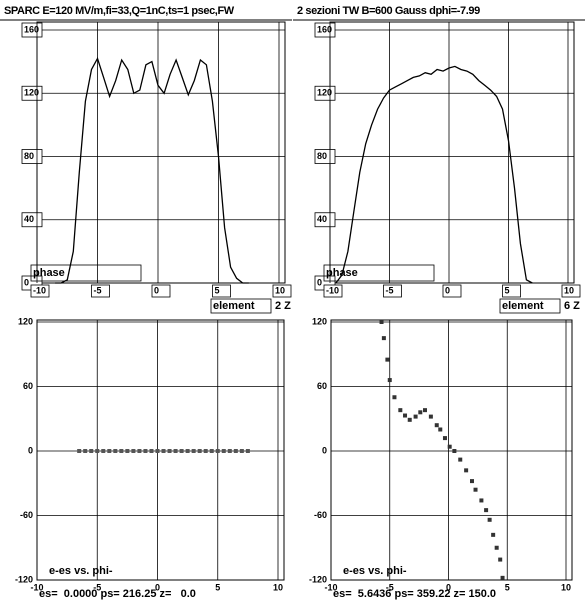 This screenshot has height=603, width=587. What do you see at coordinates (572, 306) in the screenshot?
I see `annotation: 6 Z` at bounding box center [572, 306].